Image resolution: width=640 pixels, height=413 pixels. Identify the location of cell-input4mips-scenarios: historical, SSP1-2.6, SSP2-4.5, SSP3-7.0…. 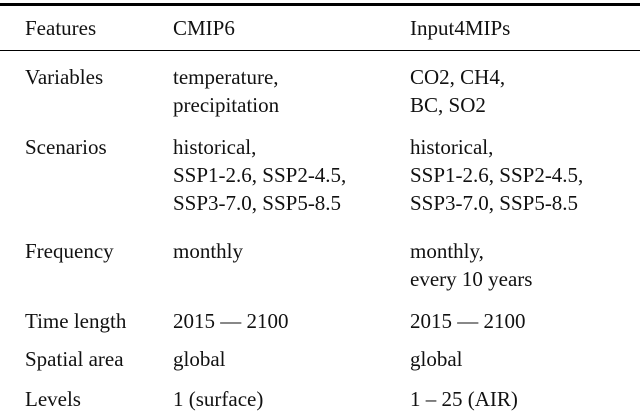
(497, 175).